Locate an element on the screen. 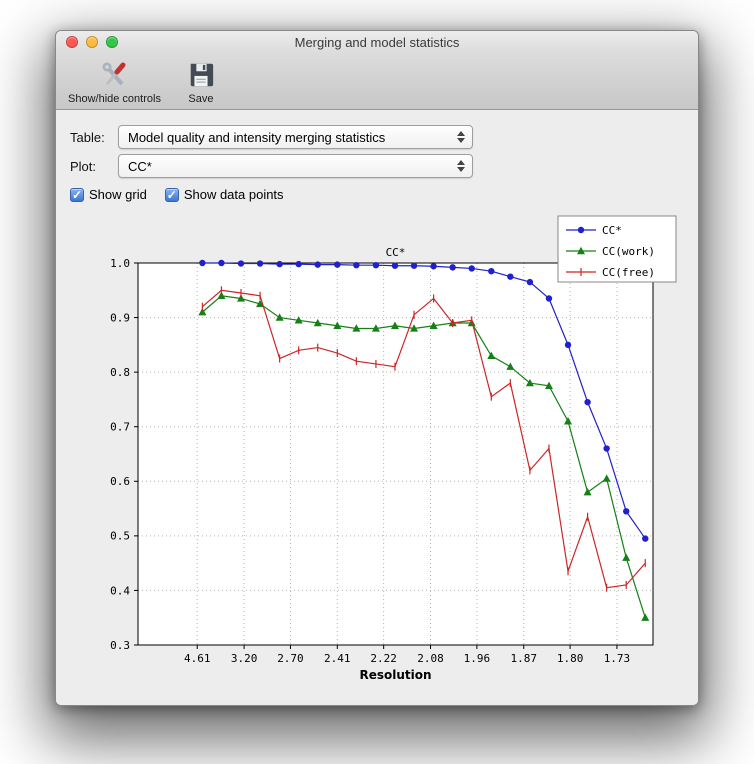 The image size is (754, 764). save-icon is located at coordinates (201, 75).